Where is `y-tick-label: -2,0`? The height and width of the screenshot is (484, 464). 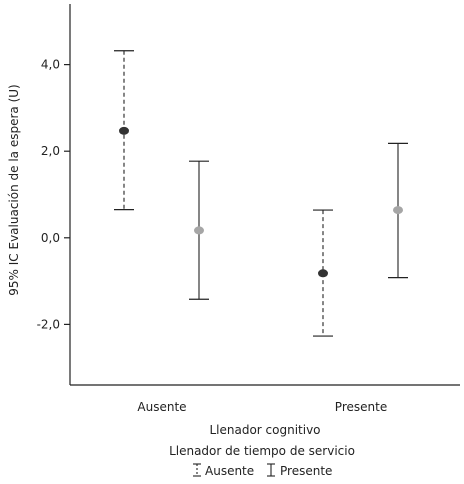 y-tick-label: -2,0 is located at coordinates (48, 324).